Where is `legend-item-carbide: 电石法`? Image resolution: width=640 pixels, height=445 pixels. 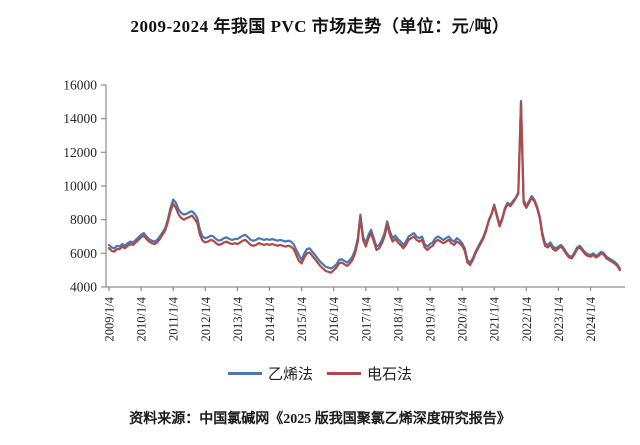 legend-item-carbide: 电石法 is located at coordinates (369, 373).